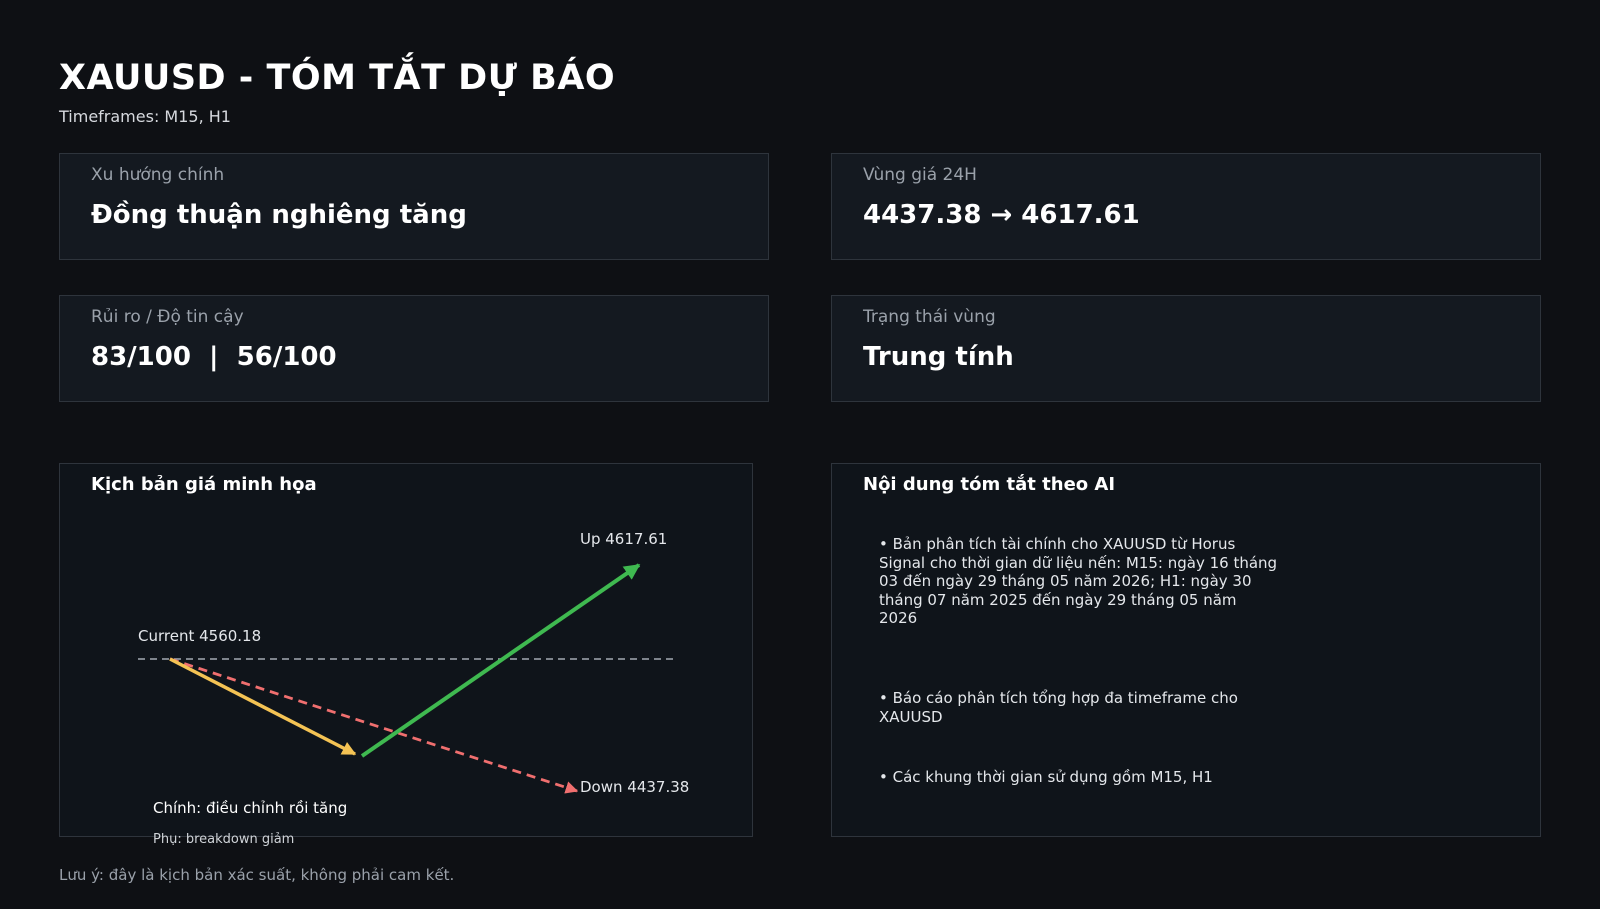 This screenshot has width=1600, height=909. What do you see at coordinates (167, 317) in the screenshot?
I see `card-label: Rủi ro / Độ tin cậy` at bounding box center [167, 317].